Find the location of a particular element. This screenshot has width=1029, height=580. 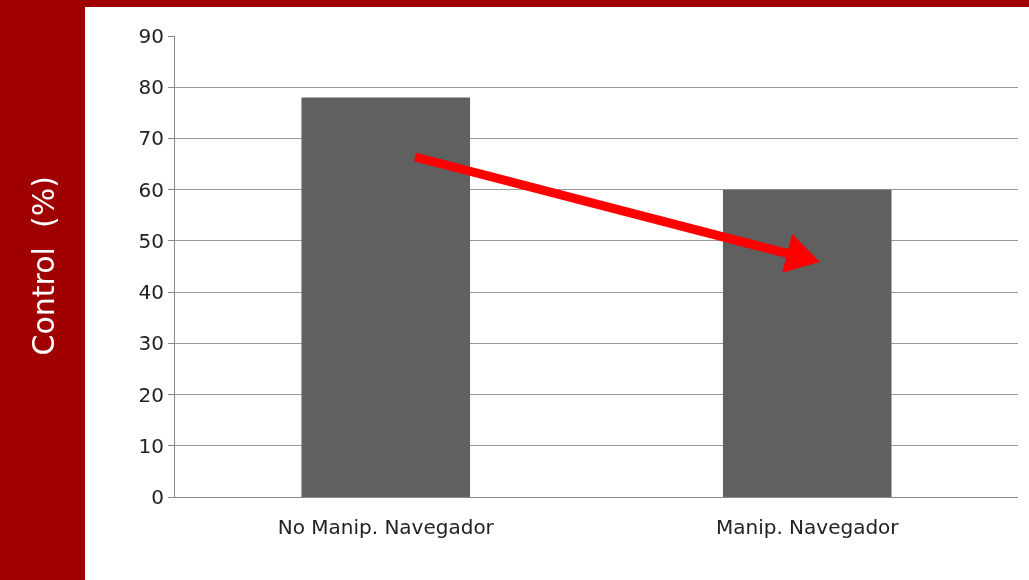

y-tick-label: 90 is located at coordinates (151, 36).